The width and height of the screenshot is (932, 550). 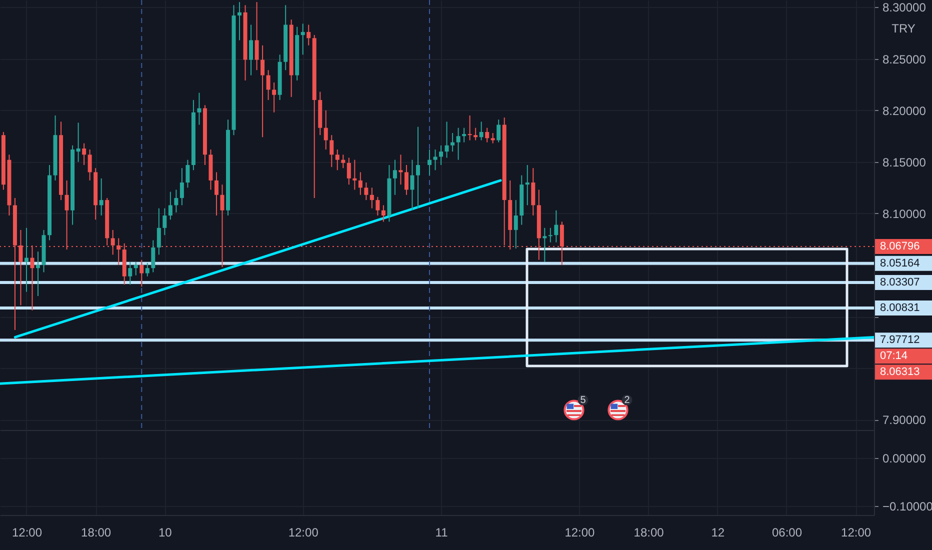 What do you see at coordinates (900, 308) in the screenshot?
I see `ref-line-label: 8.00831` at bounding box center [900, 308].